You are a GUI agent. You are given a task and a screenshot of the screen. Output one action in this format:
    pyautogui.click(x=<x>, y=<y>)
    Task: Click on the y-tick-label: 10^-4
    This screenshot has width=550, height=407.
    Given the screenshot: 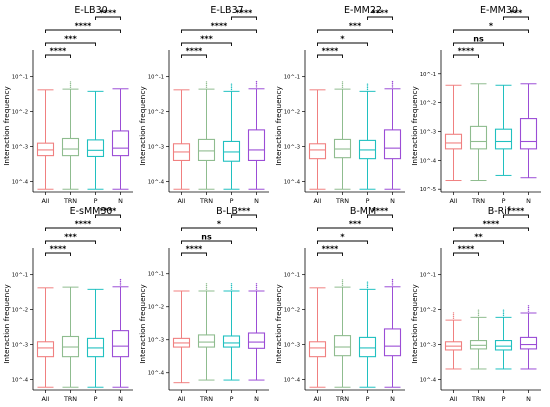 What is the action you would take?
    pyautogui.click(x=20, y=380)
    